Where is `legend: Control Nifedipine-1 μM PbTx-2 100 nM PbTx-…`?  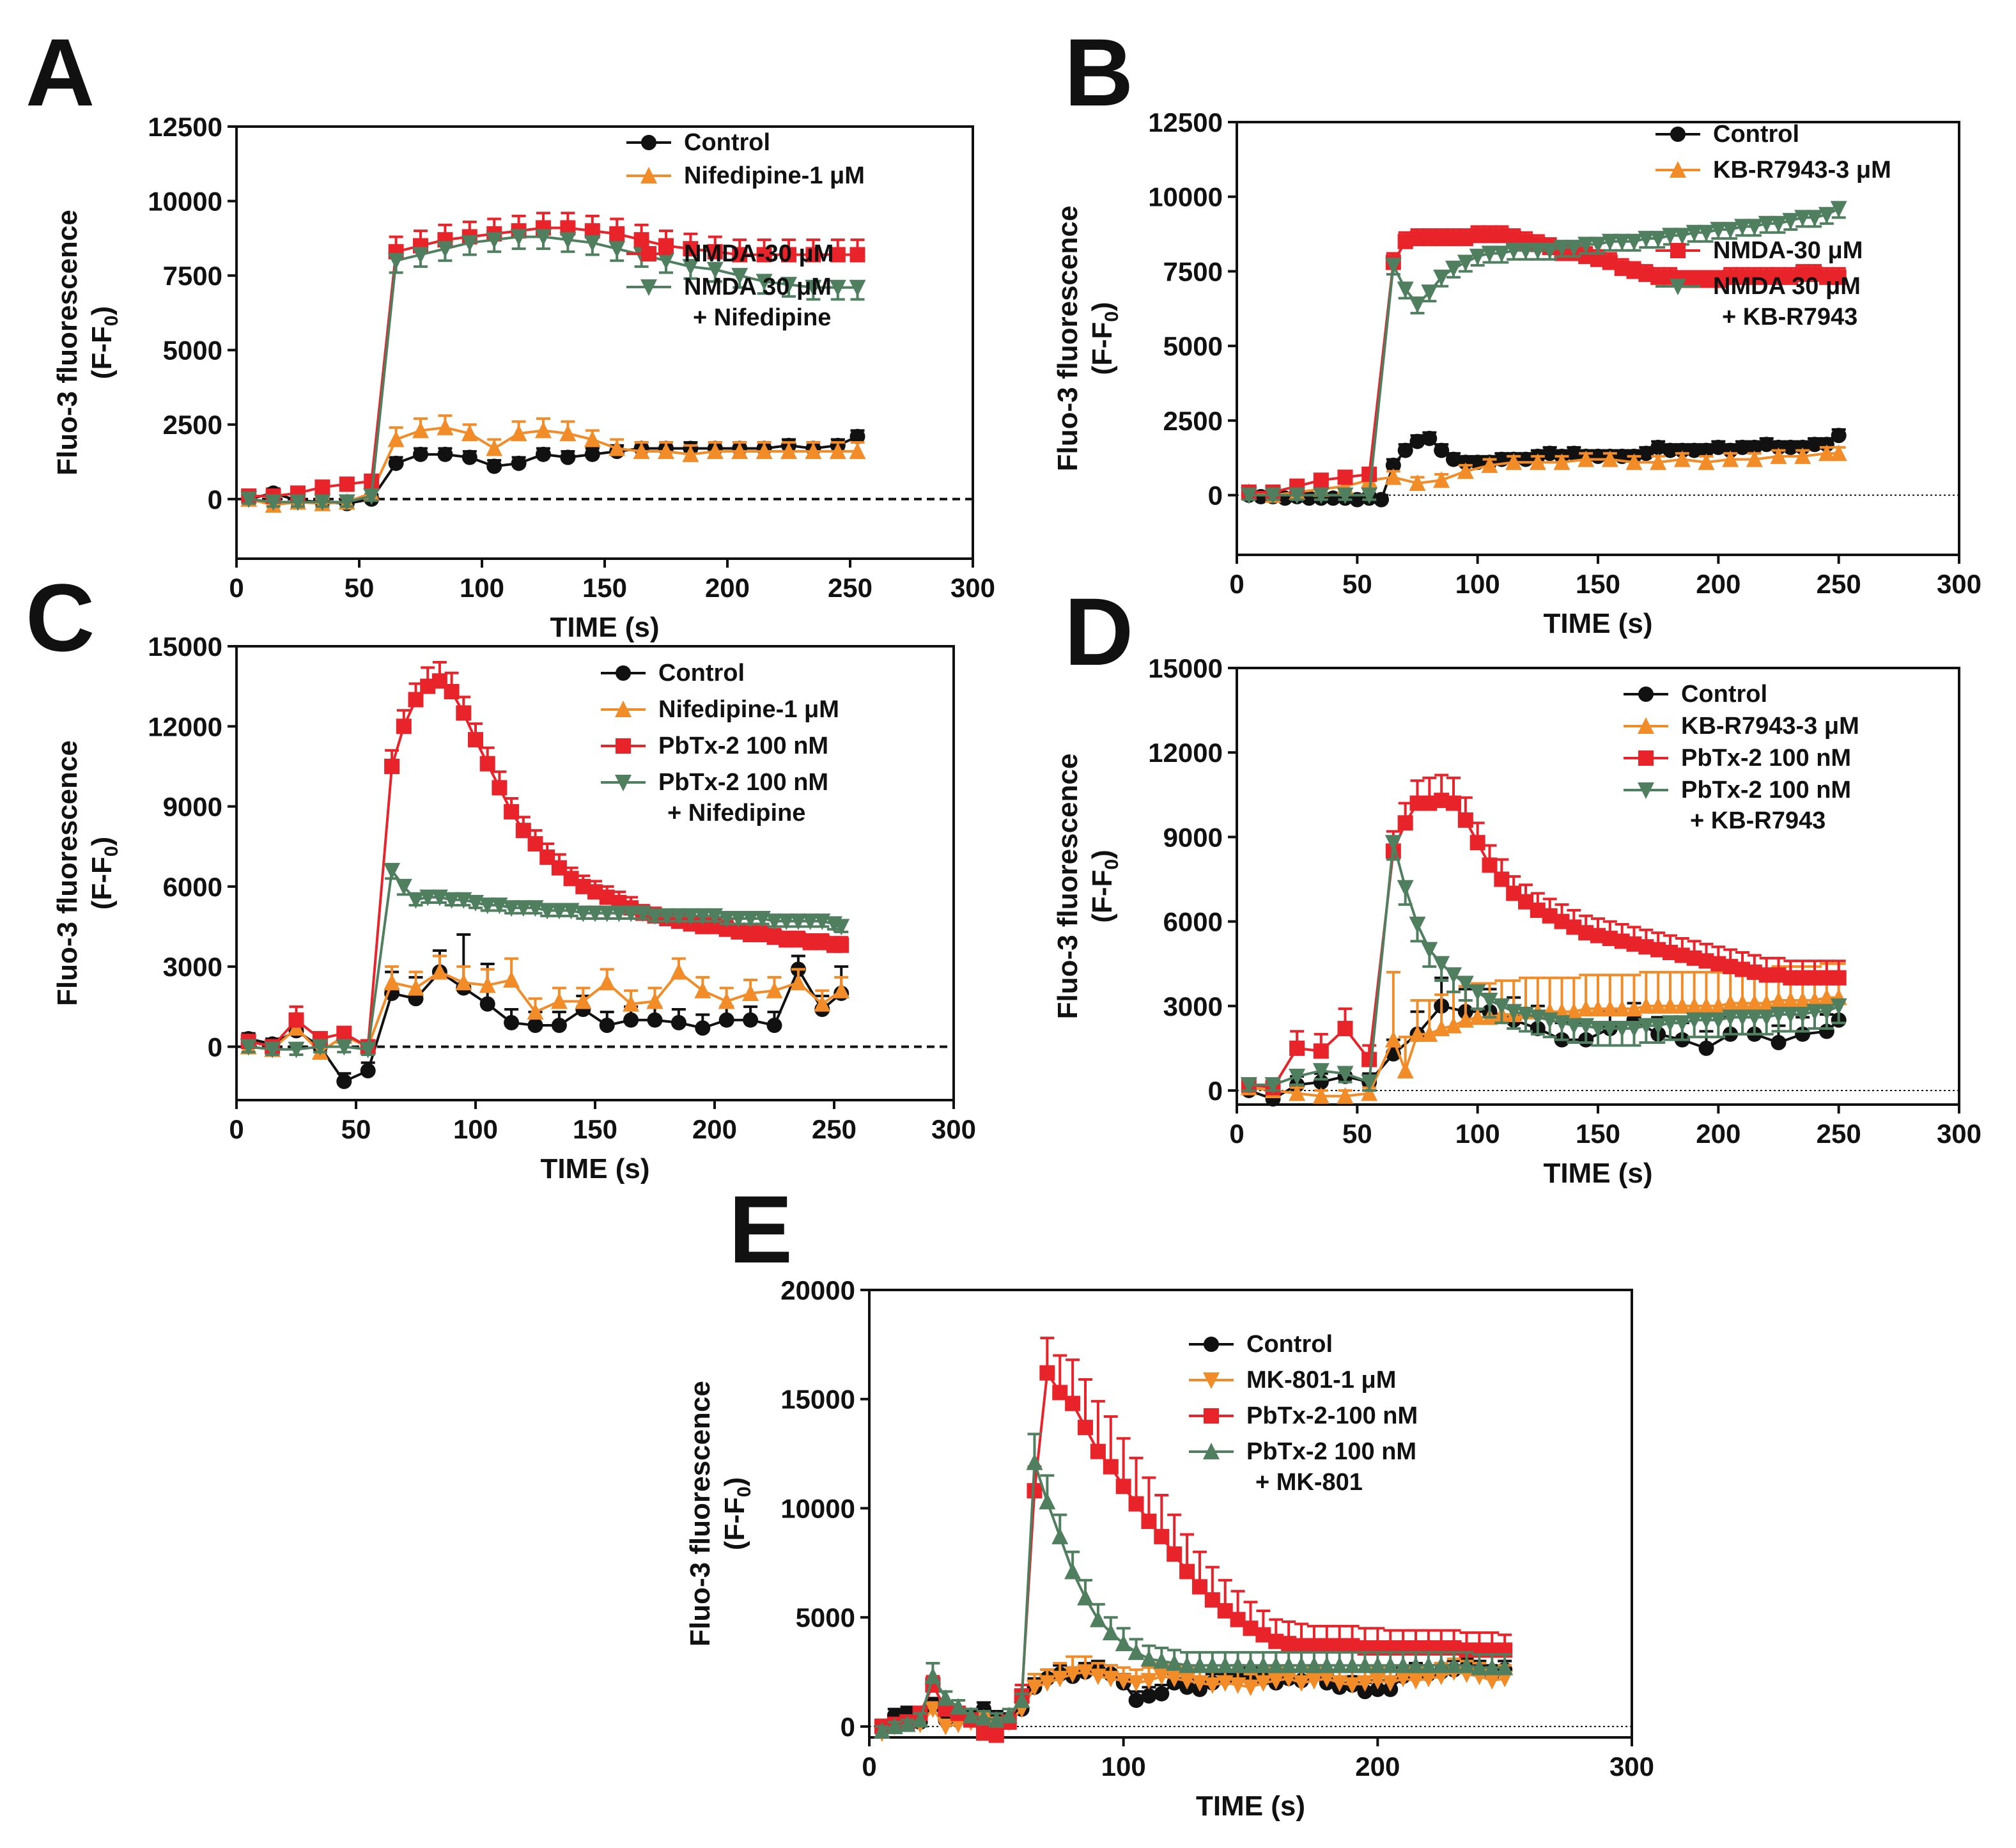 legend: Control Nifedipine-1 μM PbTx-2 100 nM PbTx-… is located at coordinates (720, 743).